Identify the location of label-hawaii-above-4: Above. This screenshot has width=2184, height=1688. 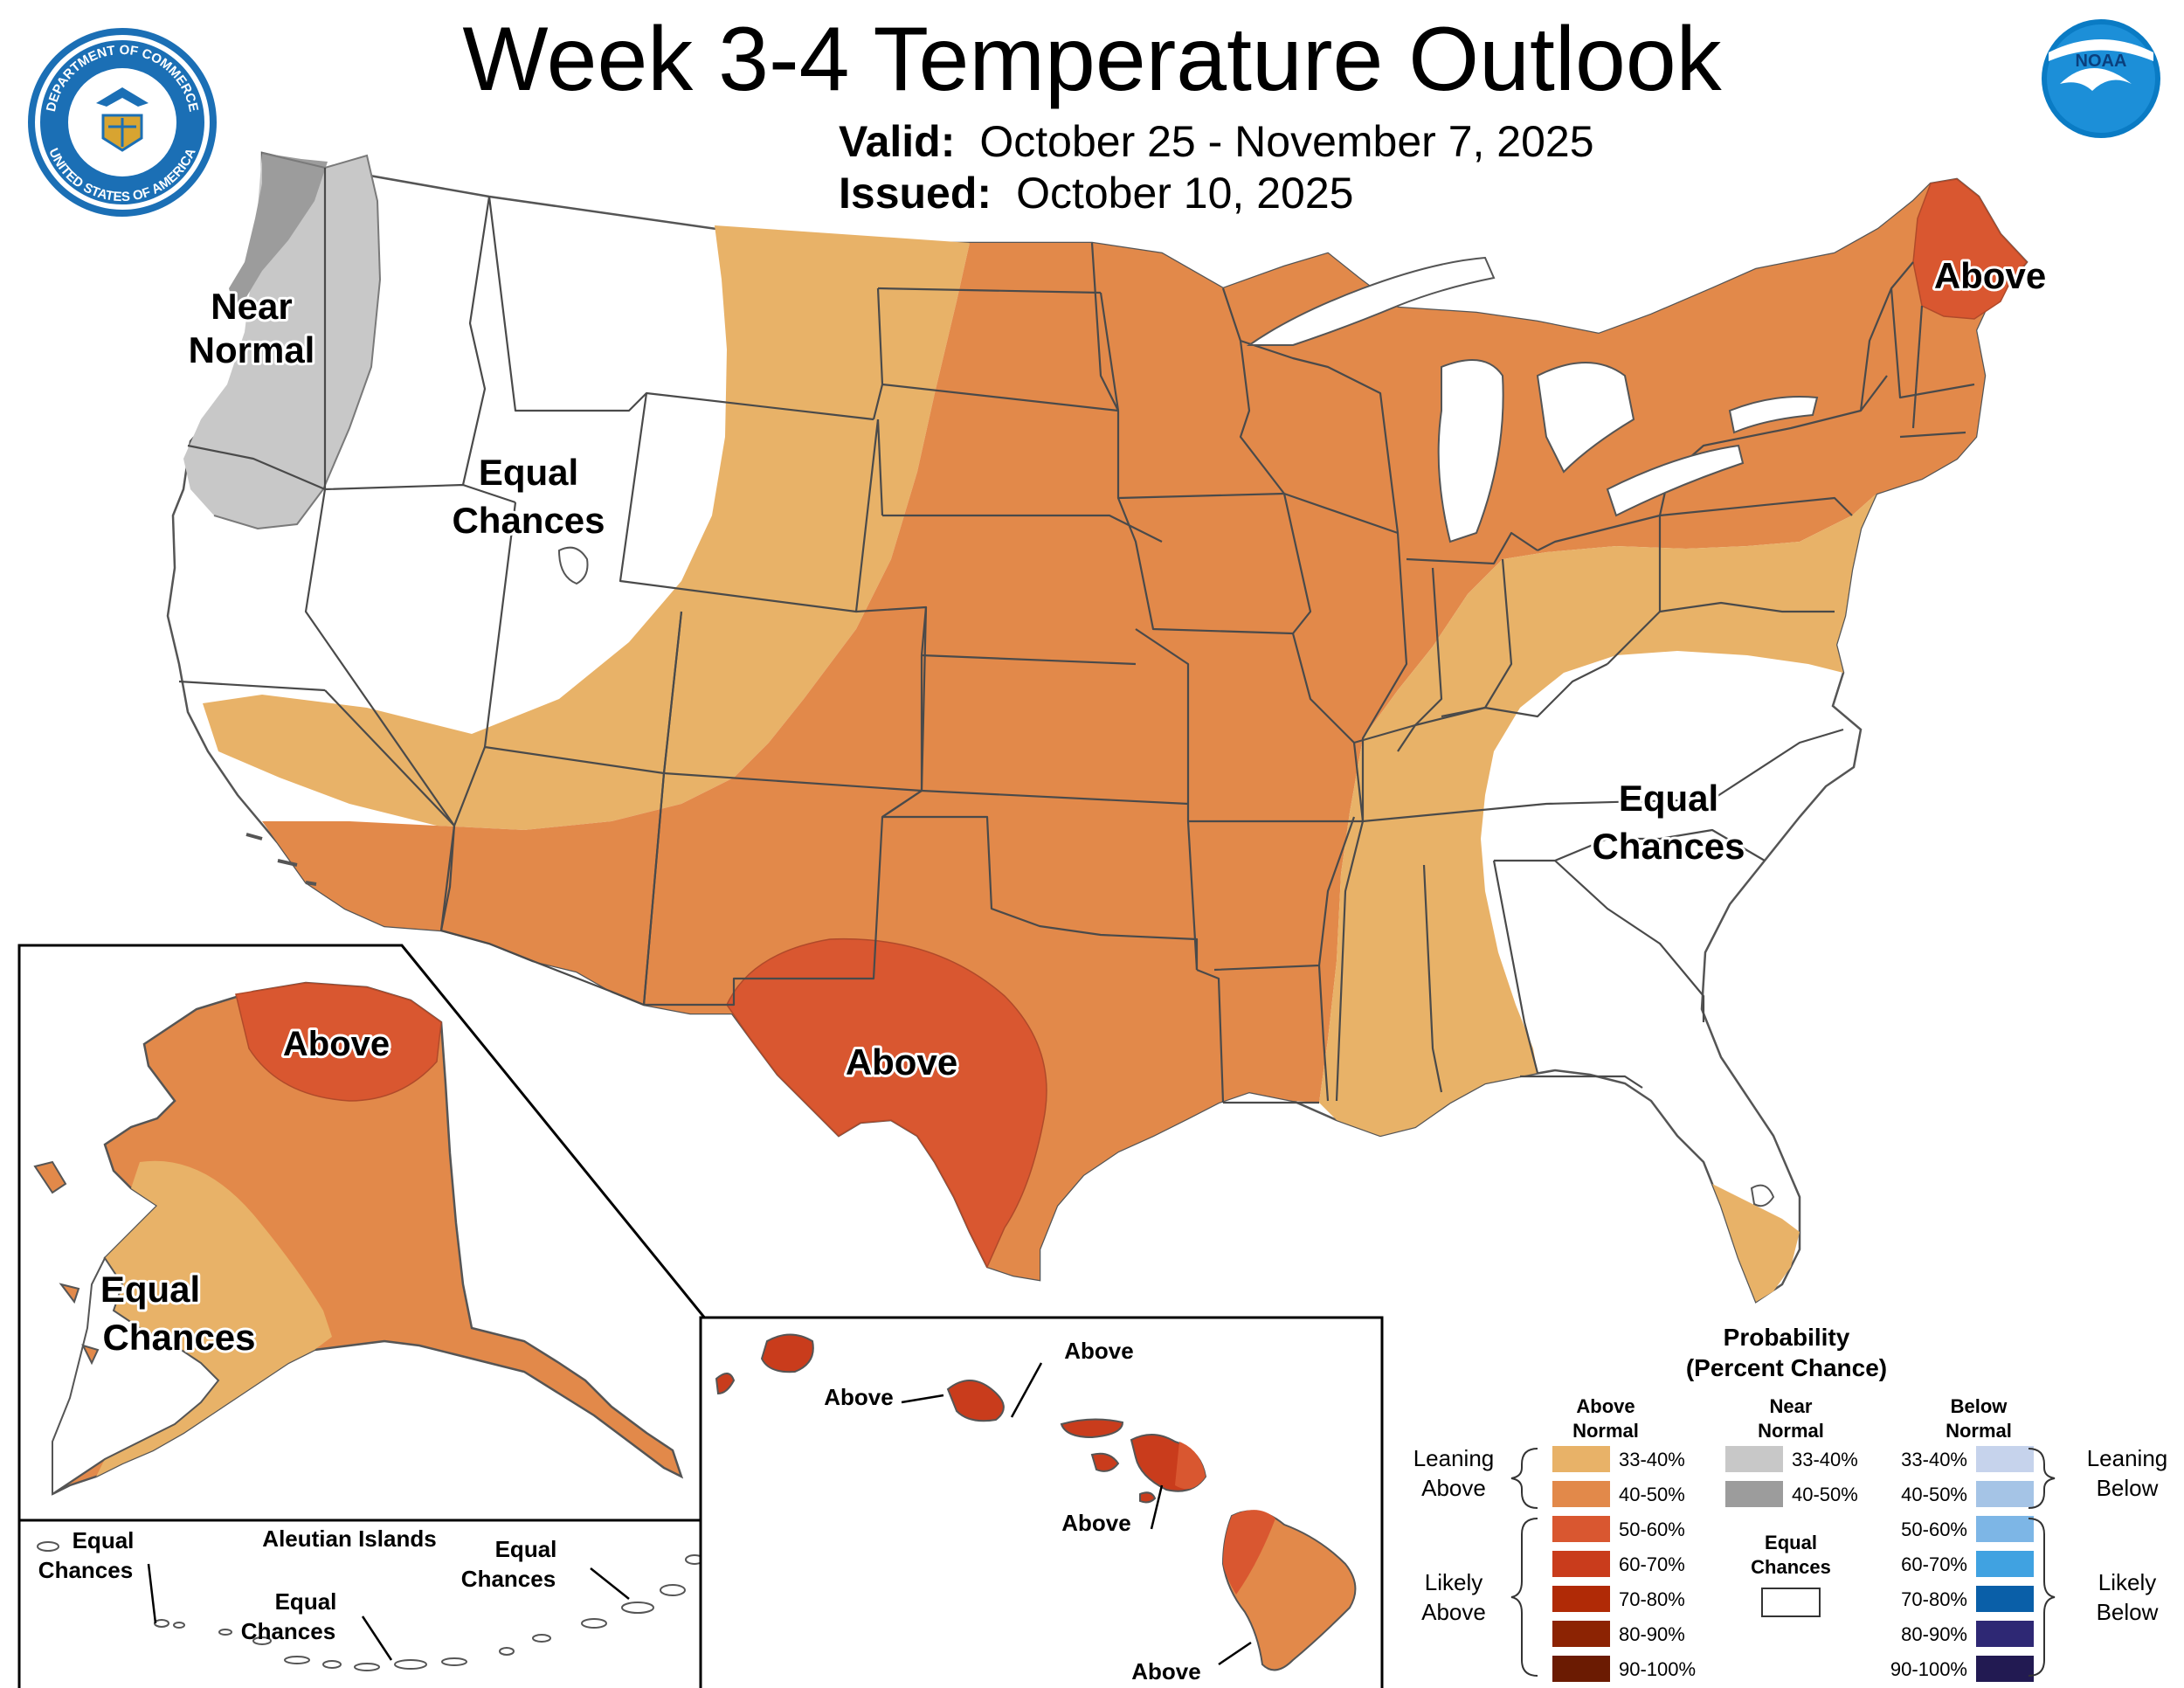
(1165, 1671).